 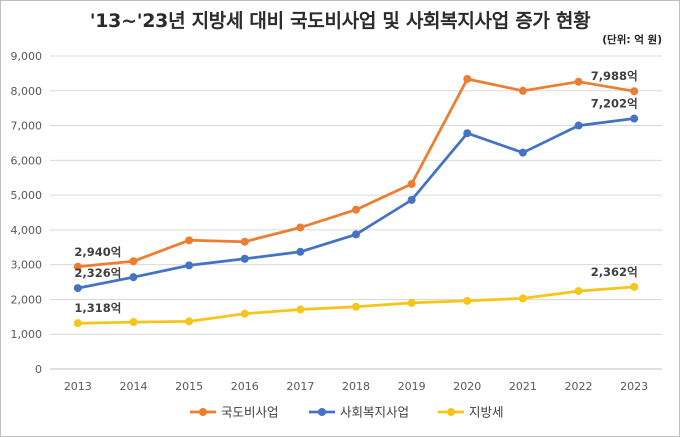 I want to click on y-tick-label: 1,000, so click(x=27, y=334).